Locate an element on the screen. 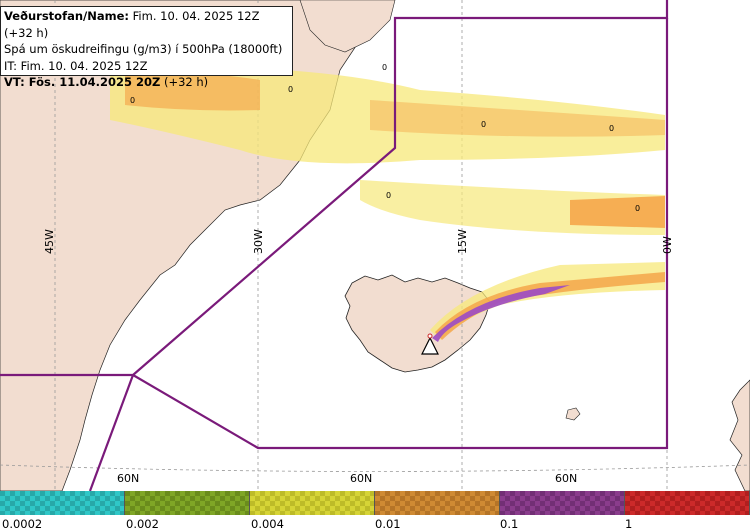  warning-triangle-icon is located at coordinates (430, 344).